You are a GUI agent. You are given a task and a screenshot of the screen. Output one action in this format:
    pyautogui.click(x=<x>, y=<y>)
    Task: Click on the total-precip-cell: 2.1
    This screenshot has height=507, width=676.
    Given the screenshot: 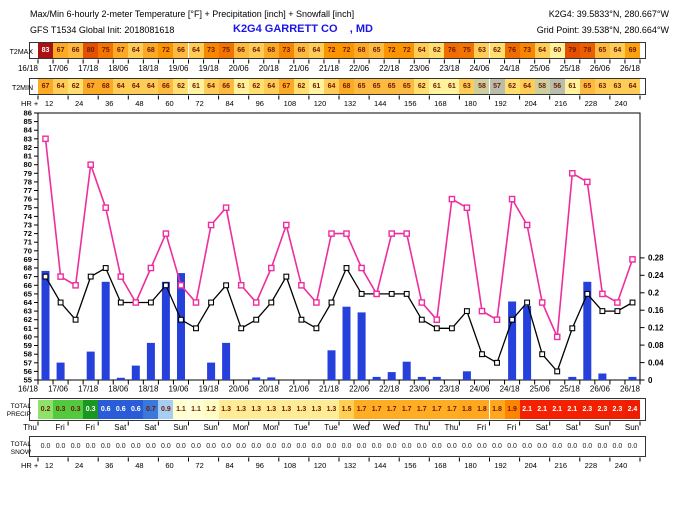 What is the action you would take?
    pyautogui.click(x=557, y=409)
    